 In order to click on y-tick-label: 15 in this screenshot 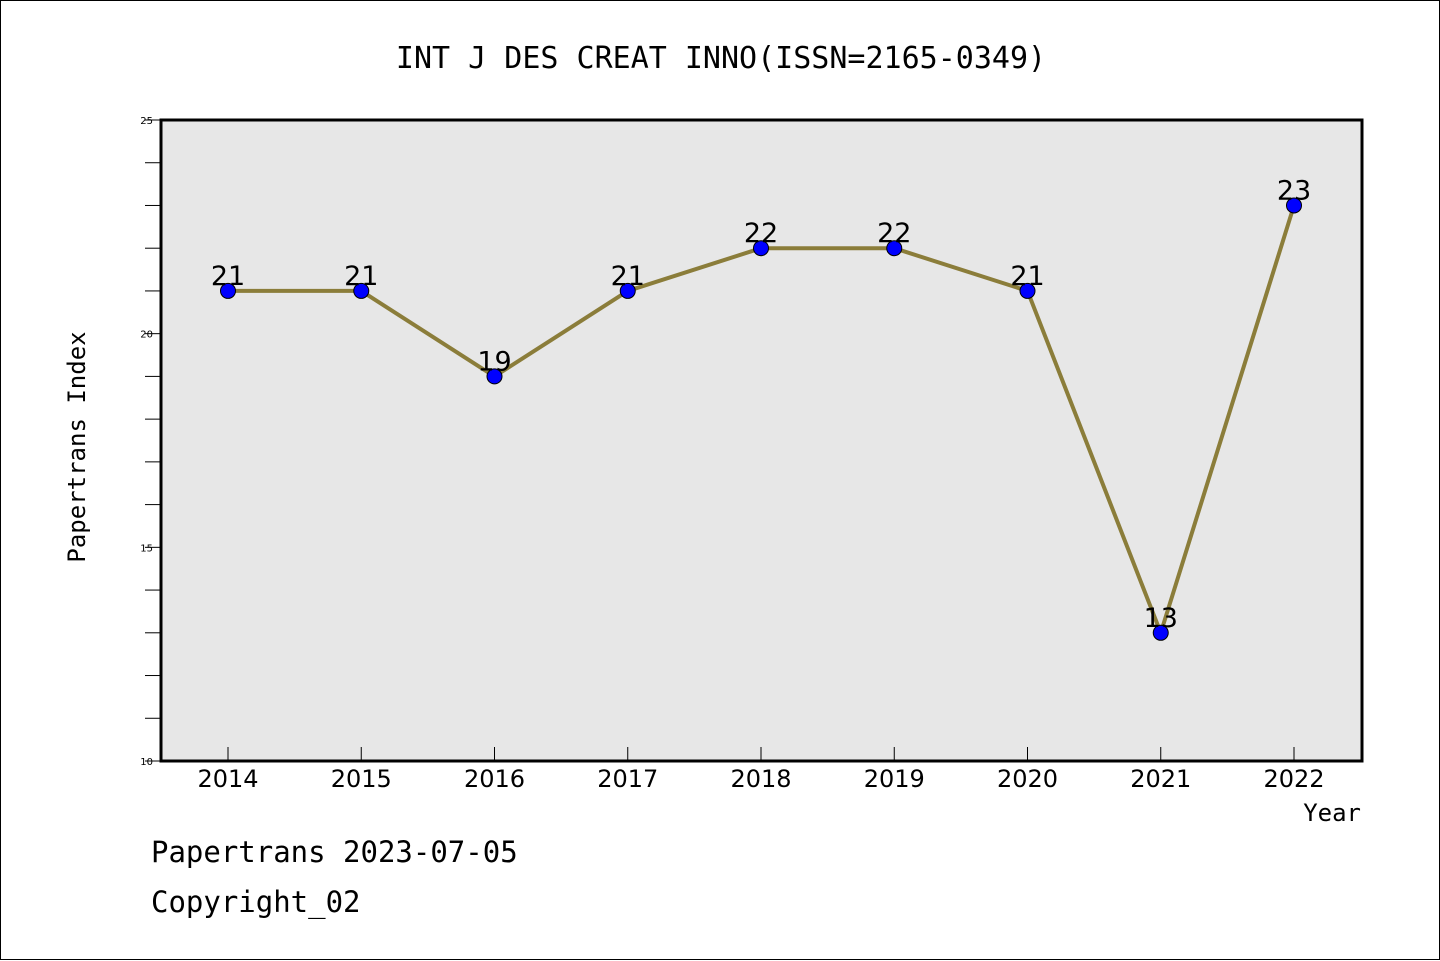, I will do `click(146, 548)`.